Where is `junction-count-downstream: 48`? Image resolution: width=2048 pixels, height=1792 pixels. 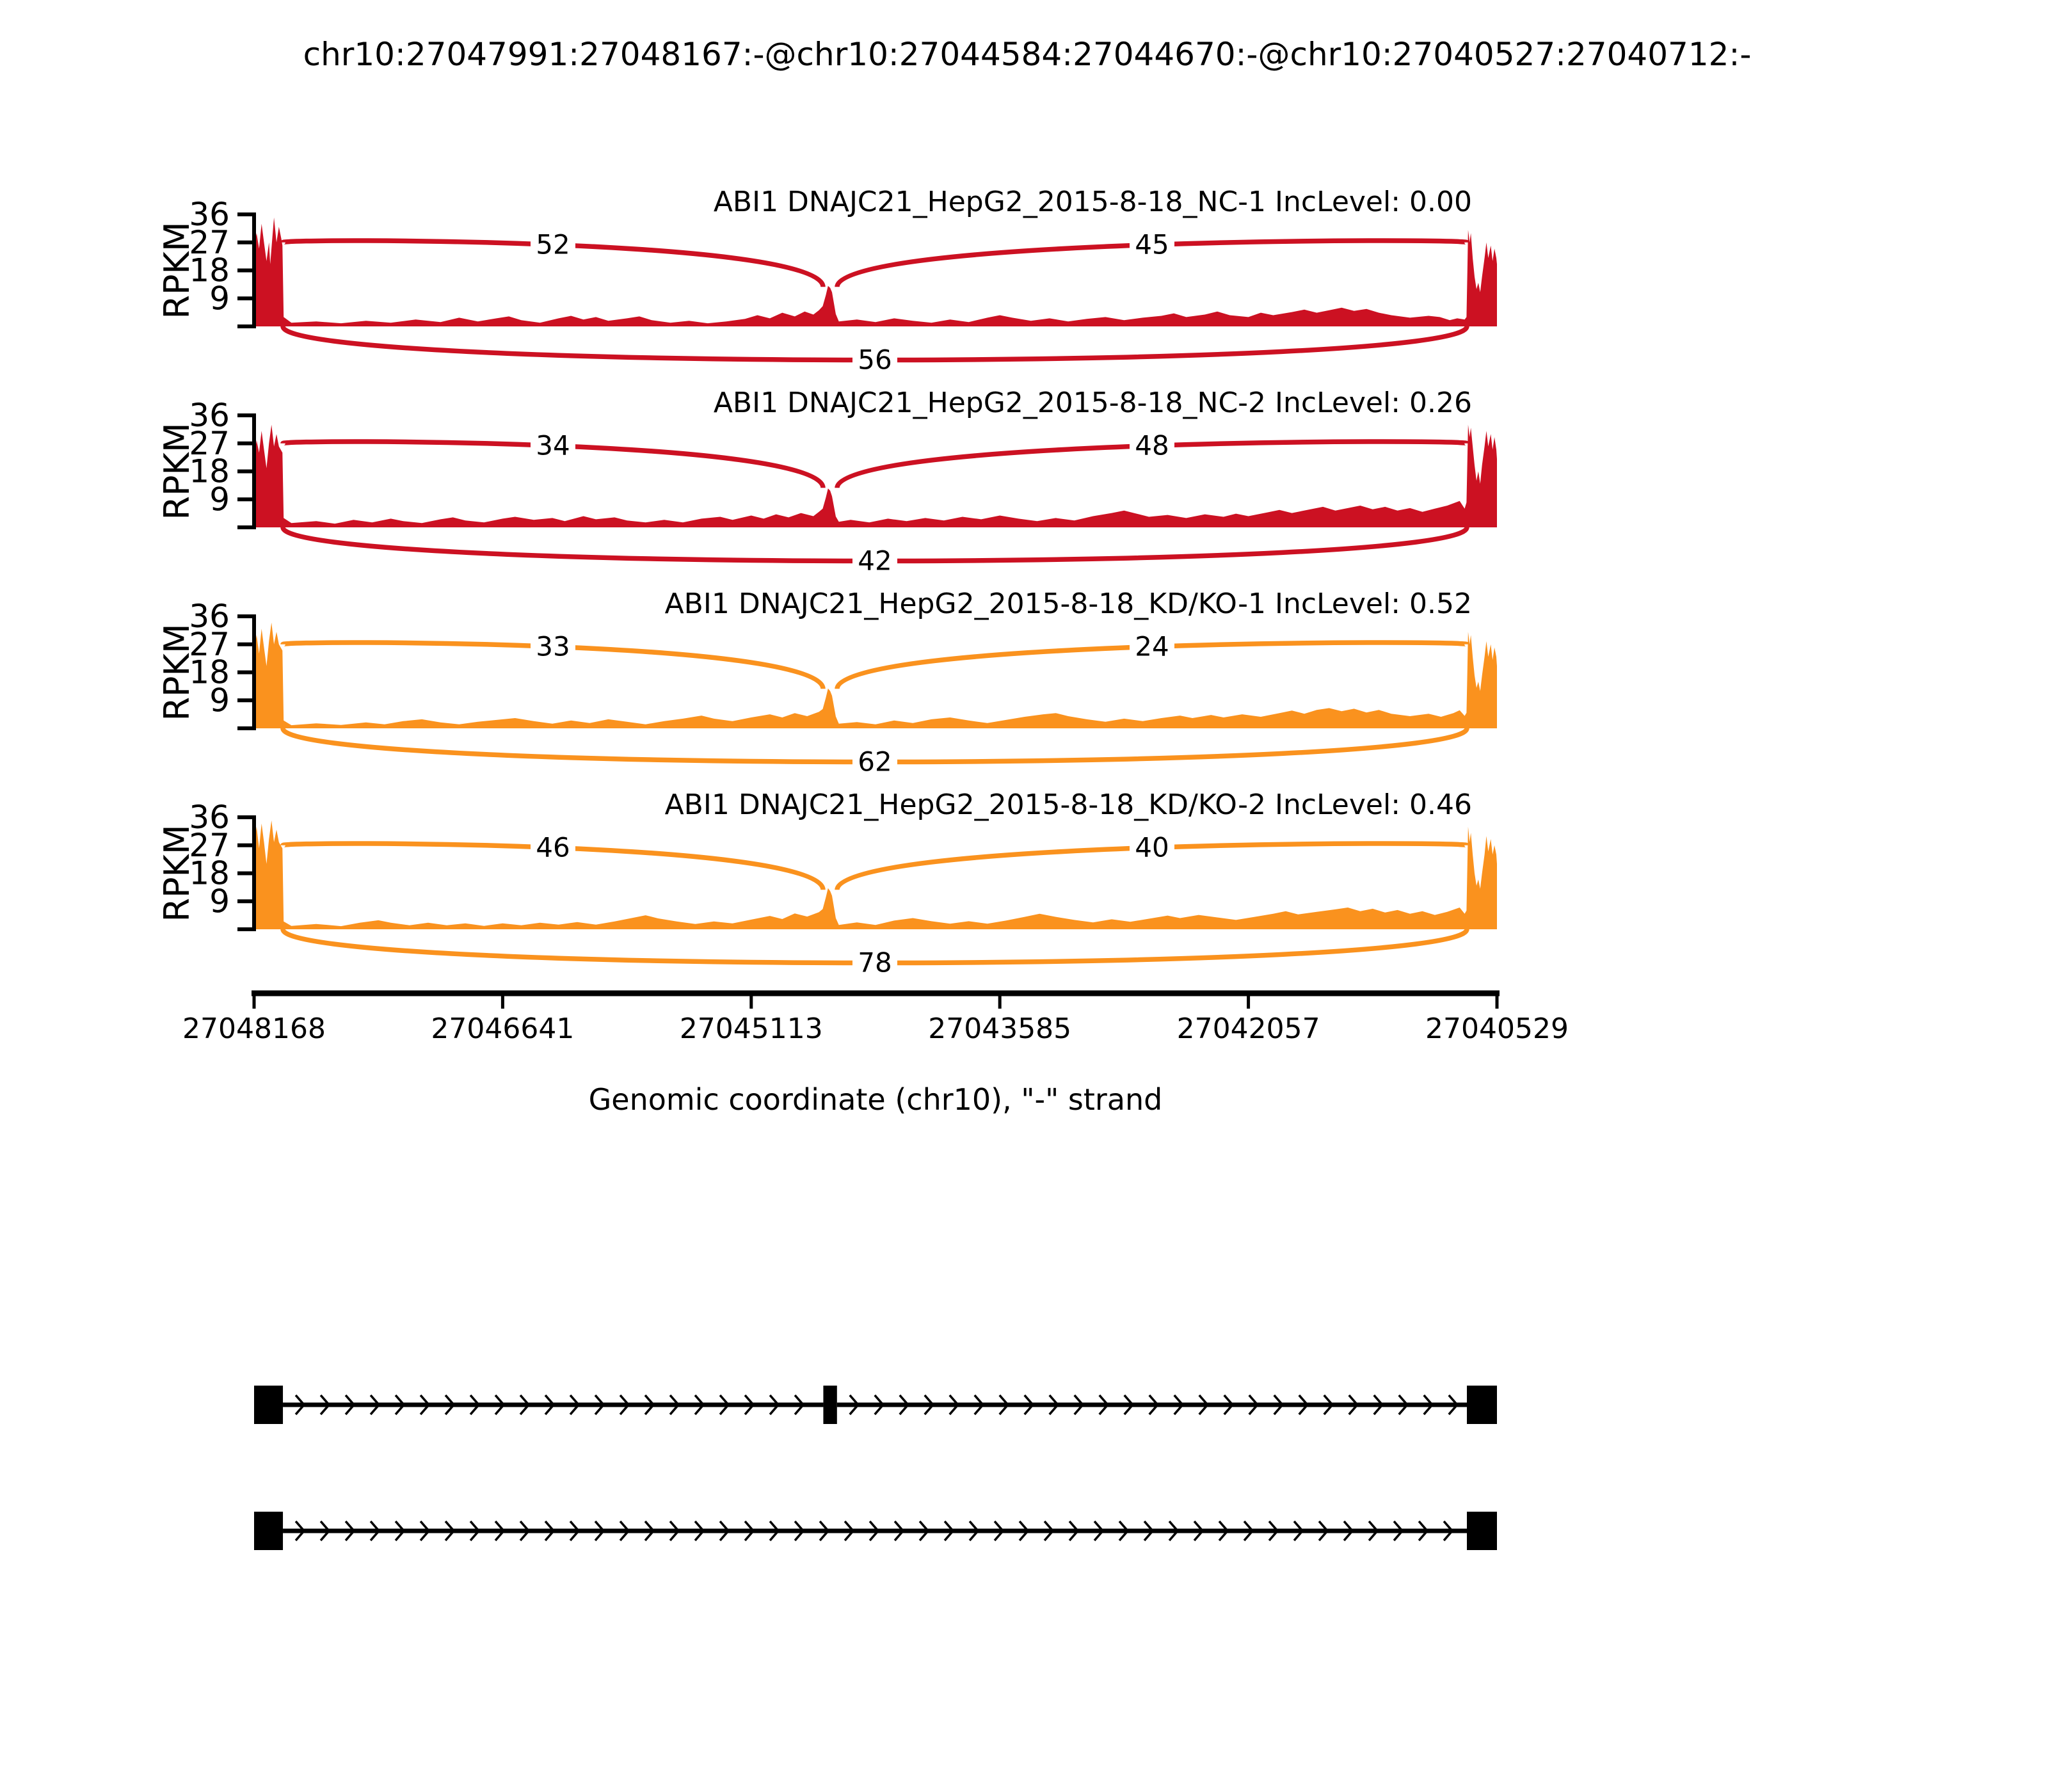 junction-count-downstream: 48 is located at coordinates (1152, 445).